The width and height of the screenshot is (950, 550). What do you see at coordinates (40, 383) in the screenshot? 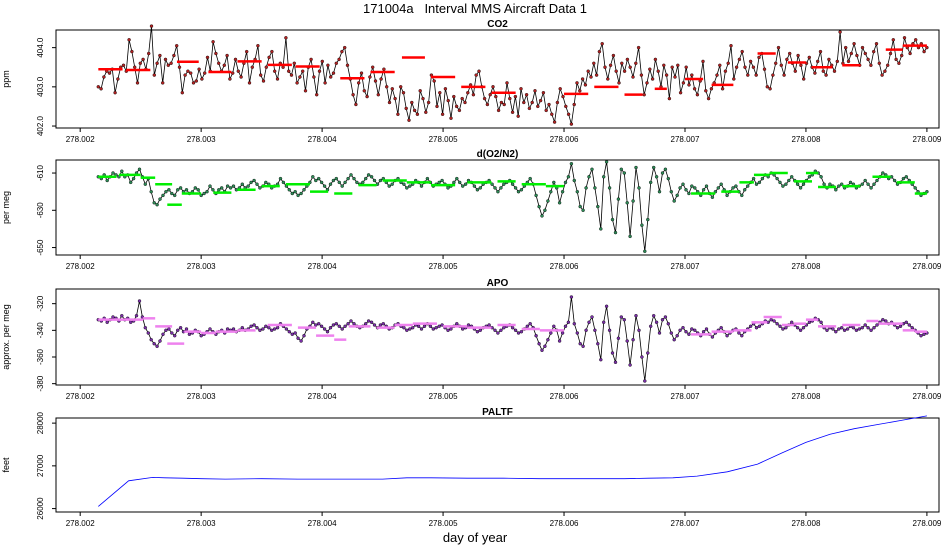
I see `y-tick-label: -380` at bounding box center [40, 383].